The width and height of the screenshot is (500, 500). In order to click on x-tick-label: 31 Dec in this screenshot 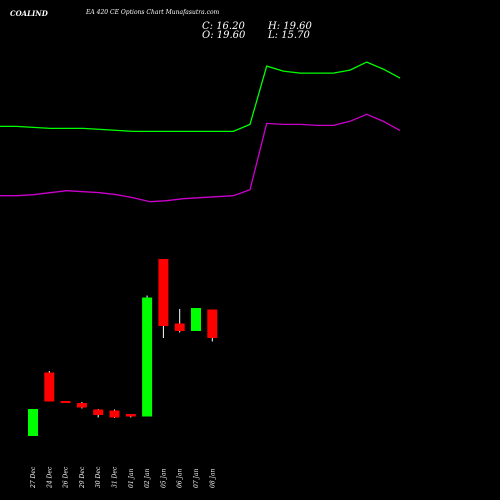, I will do `click(115, 477)`.